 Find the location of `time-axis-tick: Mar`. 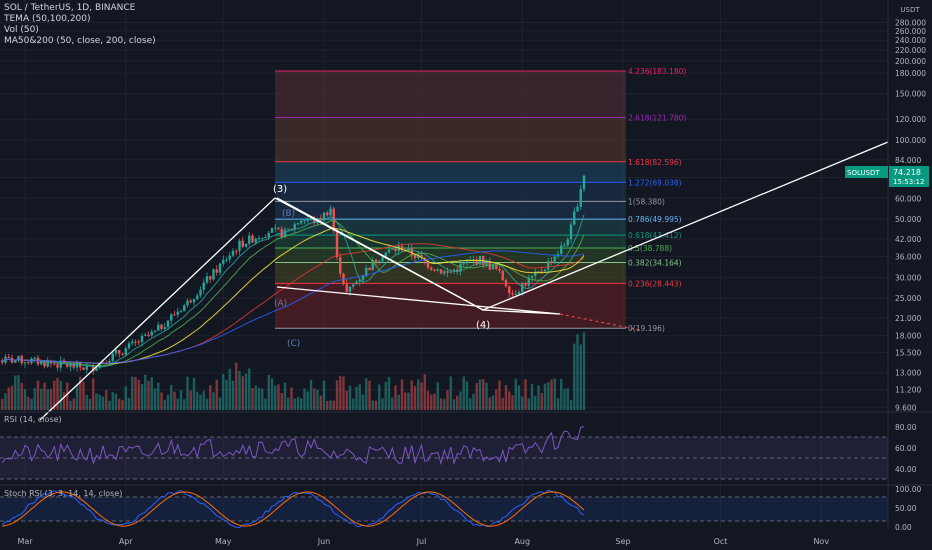

time-axis-tick: Mar is located at coordinates (25, 541).